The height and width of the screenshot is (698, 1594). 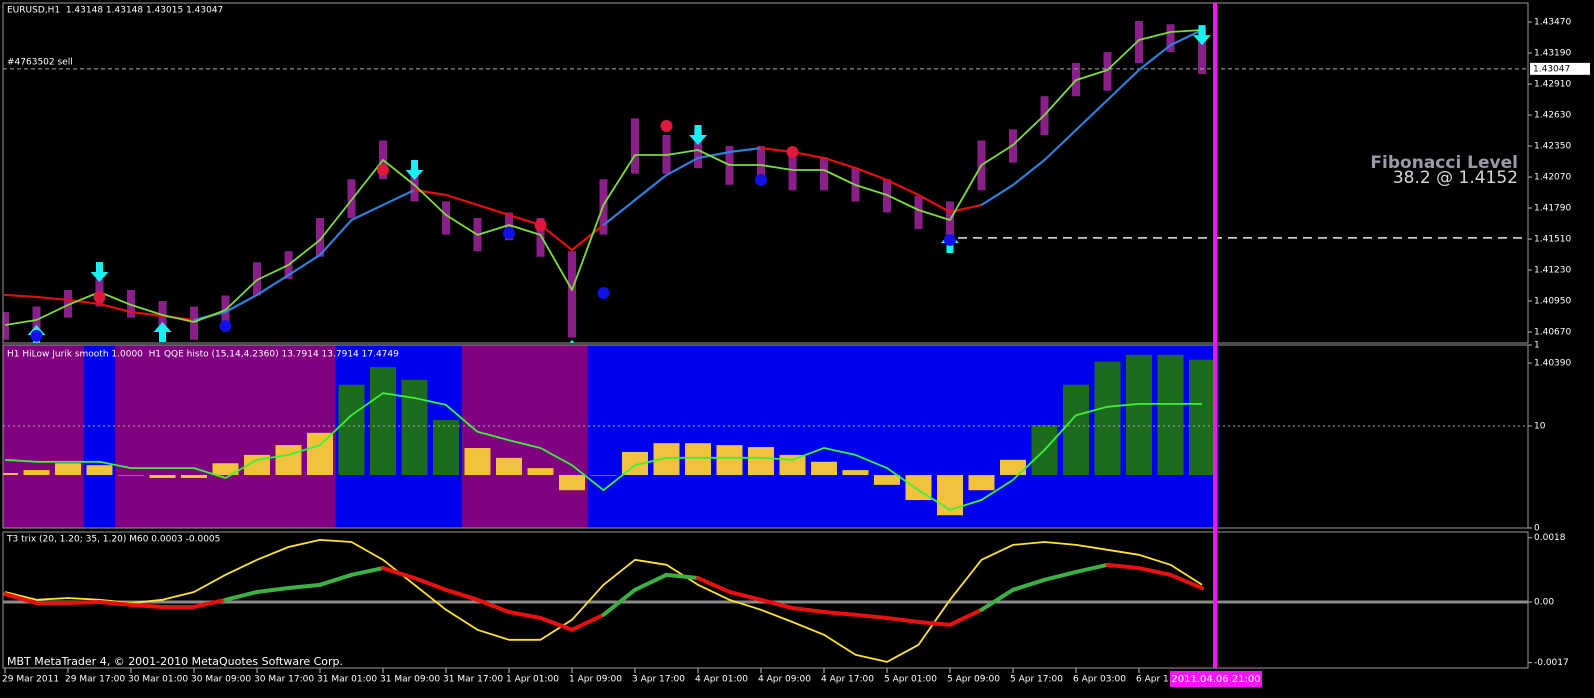 What do you see at coordinates (784, 680) in the screenshot?
I see `x-tick-label: 4 Apr 09:00` at bounding box center [784, 680].